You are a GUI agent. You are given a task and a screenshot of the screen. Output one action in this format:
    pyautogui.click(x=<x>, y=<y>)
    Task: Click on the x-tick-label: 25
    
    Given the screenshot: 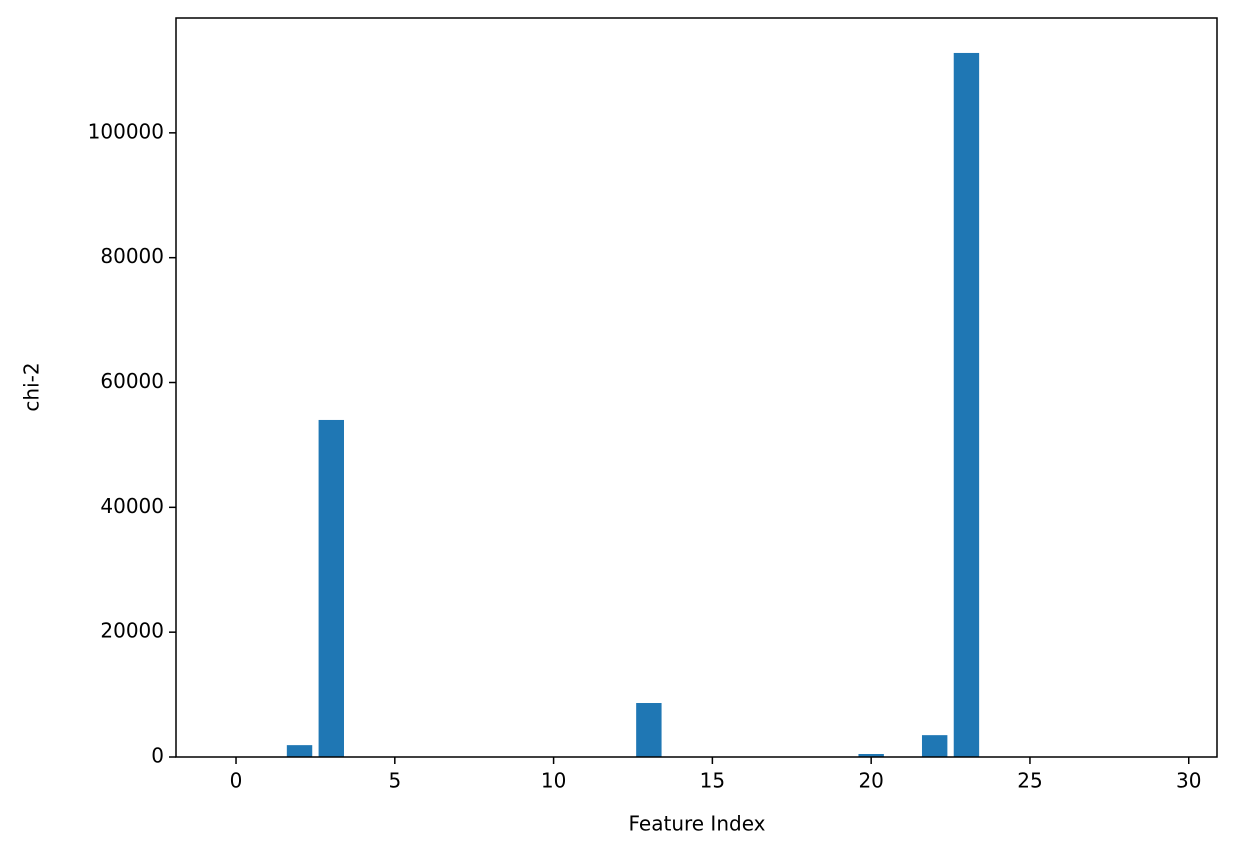 What is the action you would take?
    pyautogui.click(x=1029, y=781)
    